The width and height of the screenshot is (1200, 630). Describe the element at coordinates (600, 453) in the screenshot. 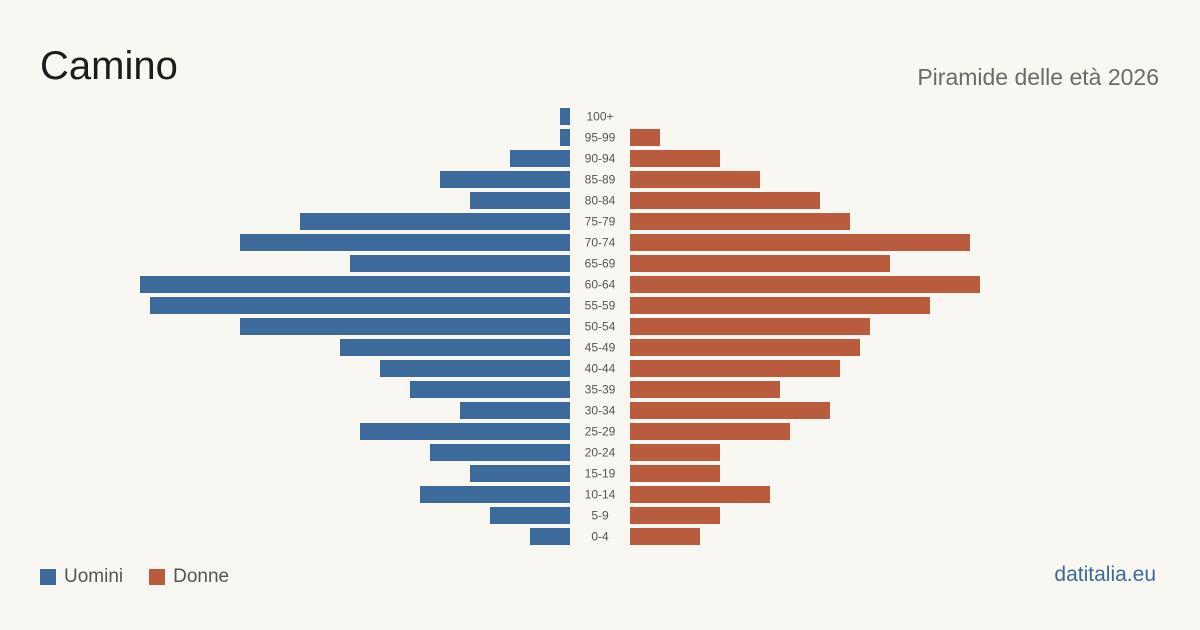

I see `age-label-20-24: 20-24` at that location.